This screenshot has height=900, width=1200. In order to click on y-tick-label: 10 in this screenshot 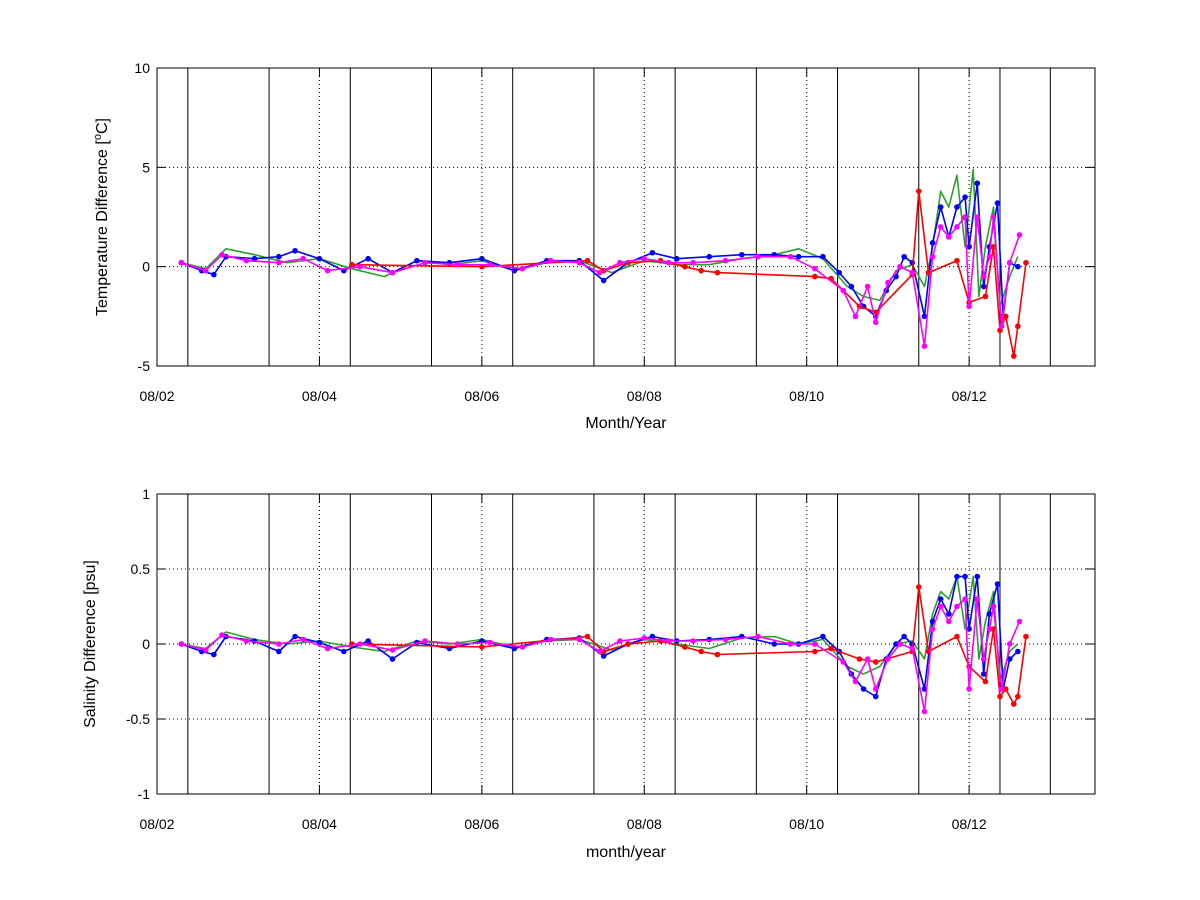, I will do `click(142, 68)`.